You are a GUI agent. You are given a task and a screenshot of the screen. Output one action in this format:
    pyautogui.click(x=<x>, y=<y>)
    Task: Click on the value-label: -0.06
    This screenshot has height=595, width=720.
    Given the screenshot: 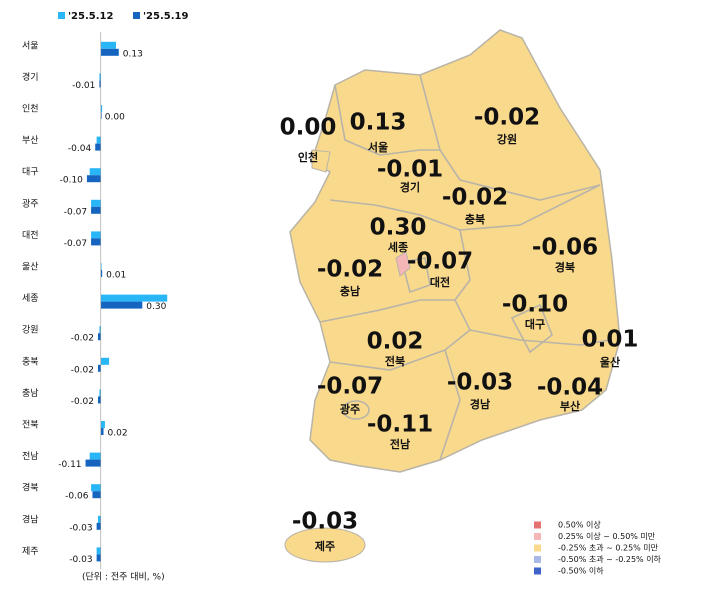 What is the action you would take?
    pyautogui.click(x=77, y=497)
    